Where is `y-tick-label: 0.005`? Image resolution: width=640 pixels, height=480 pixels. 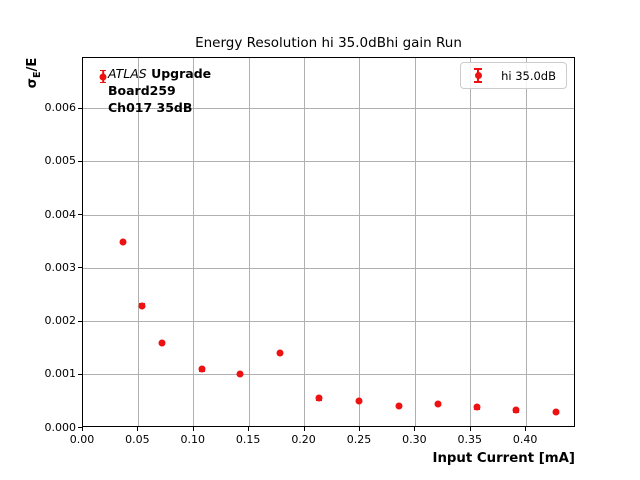 y-tick-label: 0.005 is located at coordinates (60, 161).